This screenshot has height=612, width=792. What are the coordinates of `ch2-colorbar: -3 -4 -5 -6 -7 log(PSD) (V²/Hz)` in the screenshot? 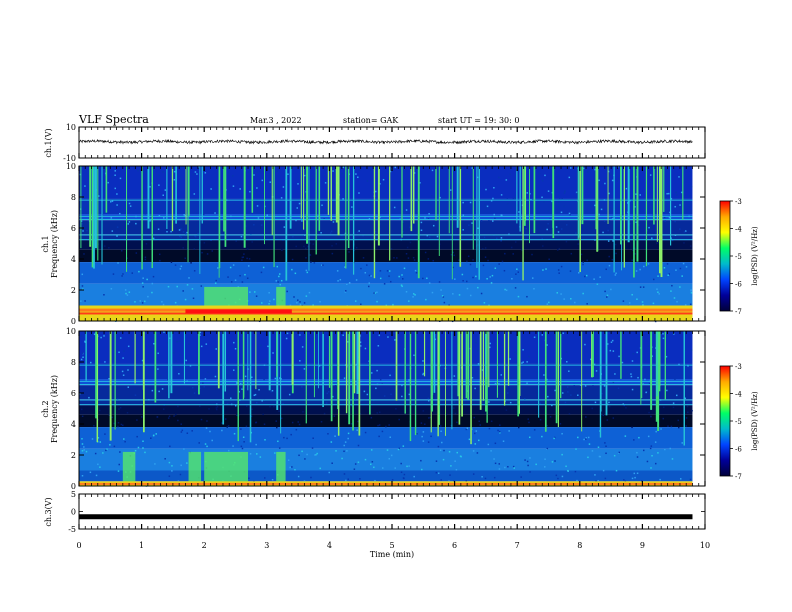 It's located at (739, 422).